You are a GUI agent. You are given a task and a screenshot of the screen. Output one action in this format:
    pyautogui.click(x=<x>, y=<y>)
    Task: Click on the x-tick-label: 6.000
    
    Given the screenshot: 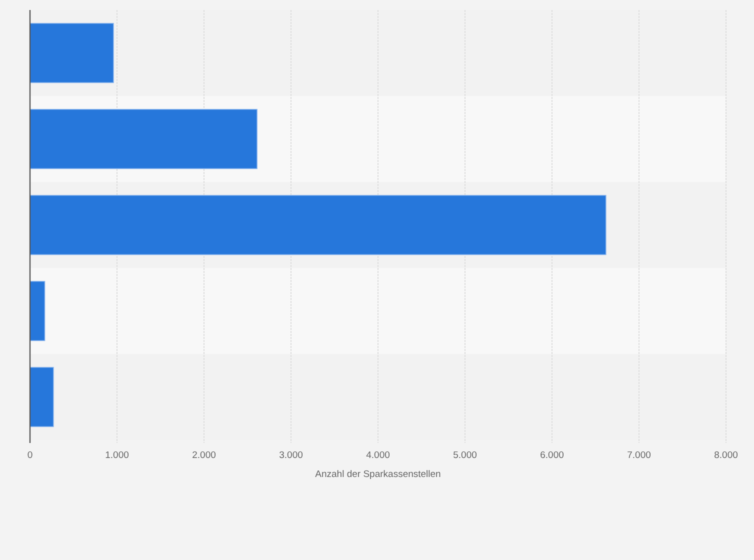 What is the action you would take?
    pyautogui.click(x=552, y=455)
    